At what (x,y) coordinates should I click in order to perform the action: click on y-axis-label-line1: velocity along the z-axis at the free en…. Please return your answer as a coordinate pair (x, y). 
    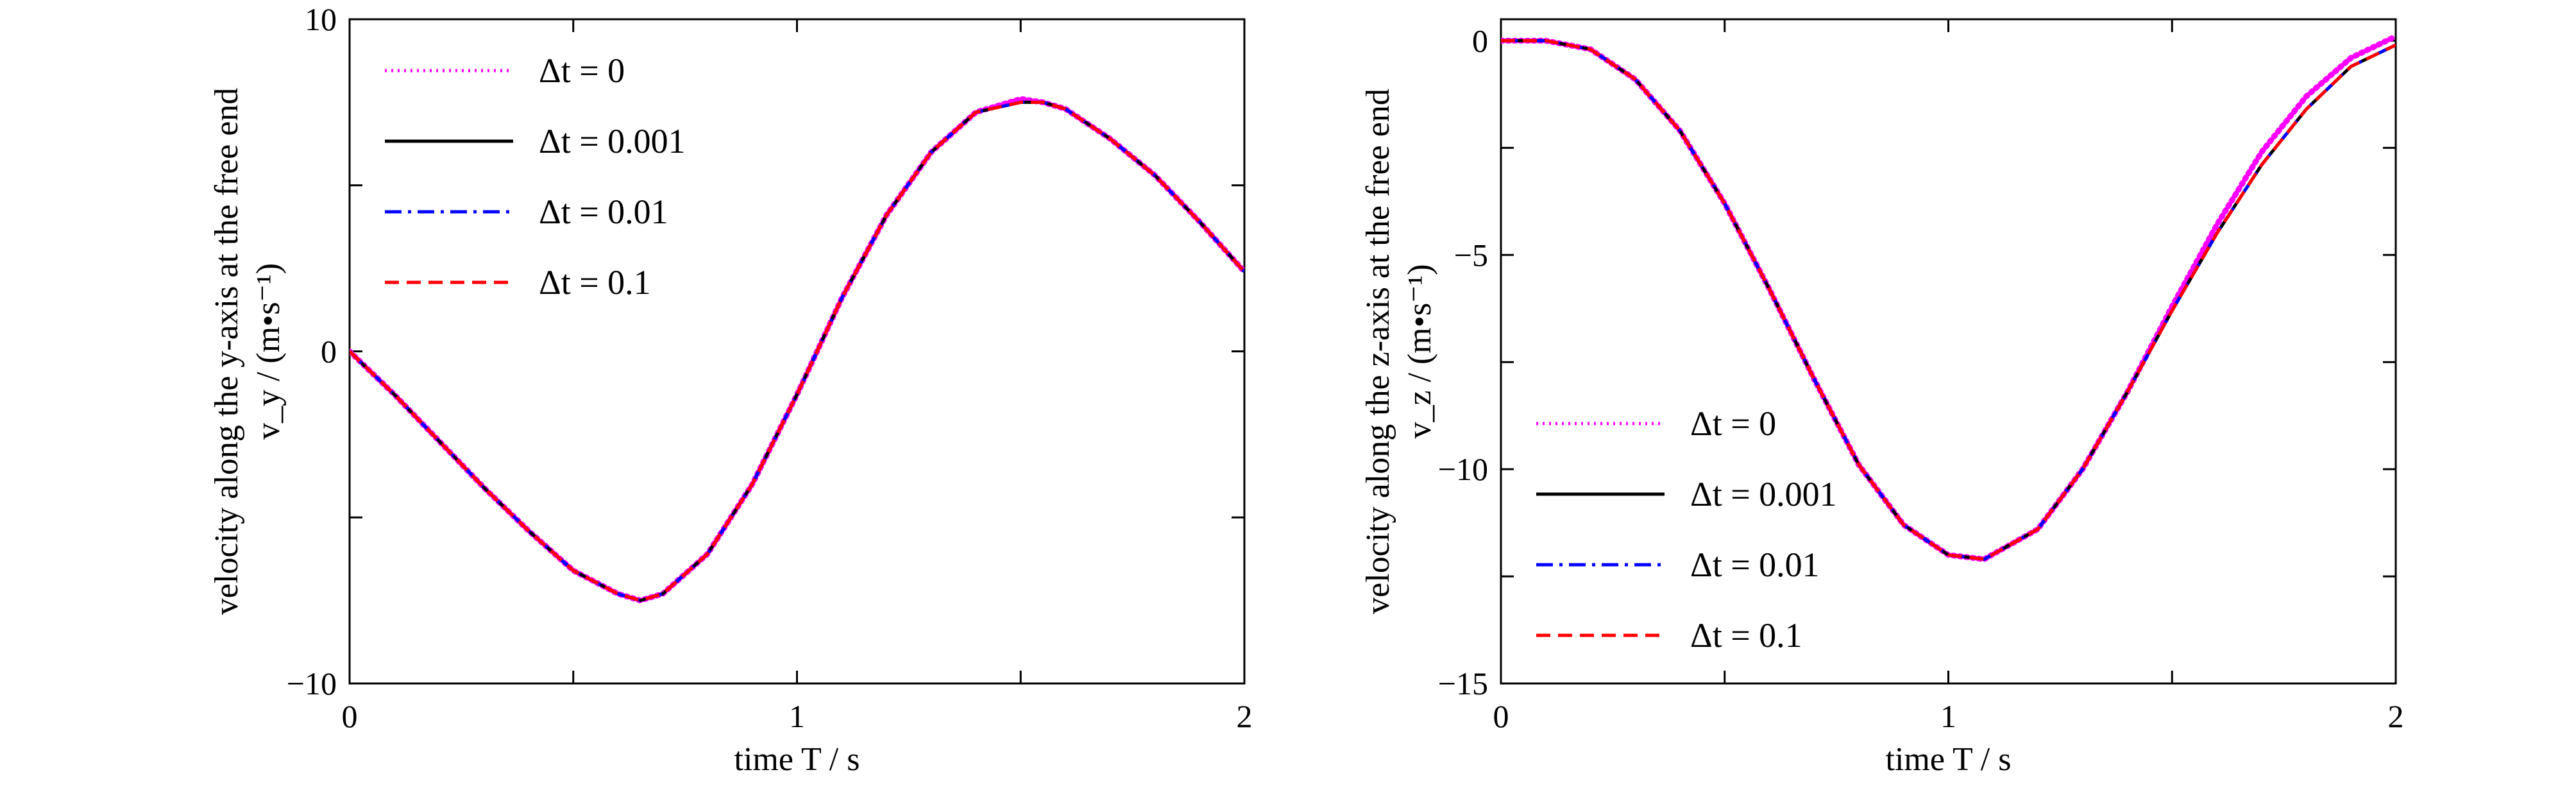
    Looking at the image, I should click on (1378, 352).